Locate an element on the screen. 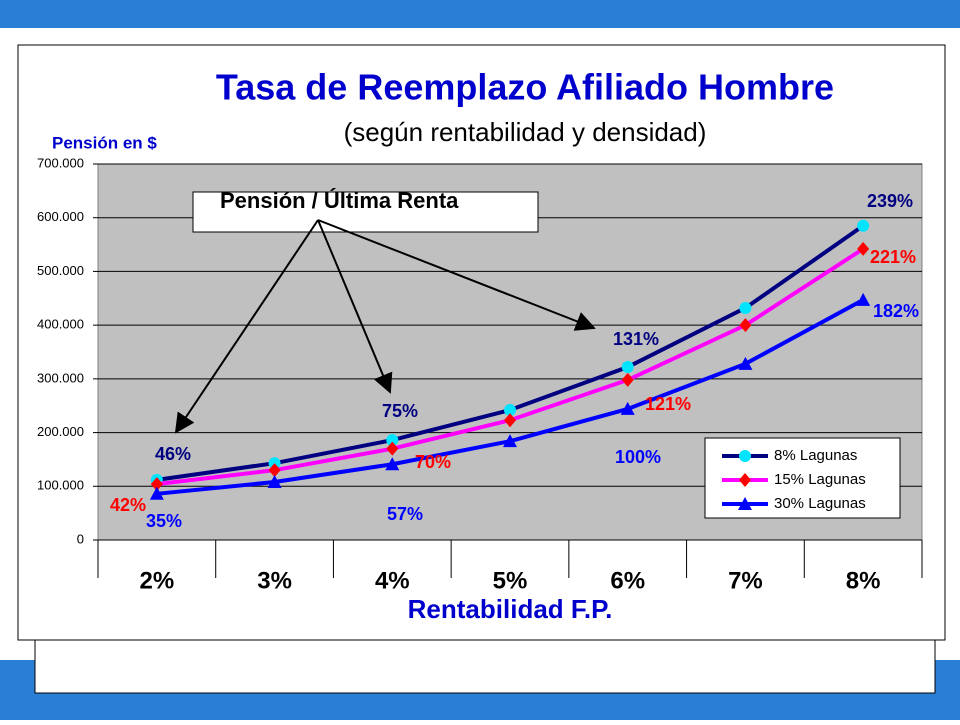 This screenshot has width=960, height=725. callout-box is located at coordinates (365, 212).